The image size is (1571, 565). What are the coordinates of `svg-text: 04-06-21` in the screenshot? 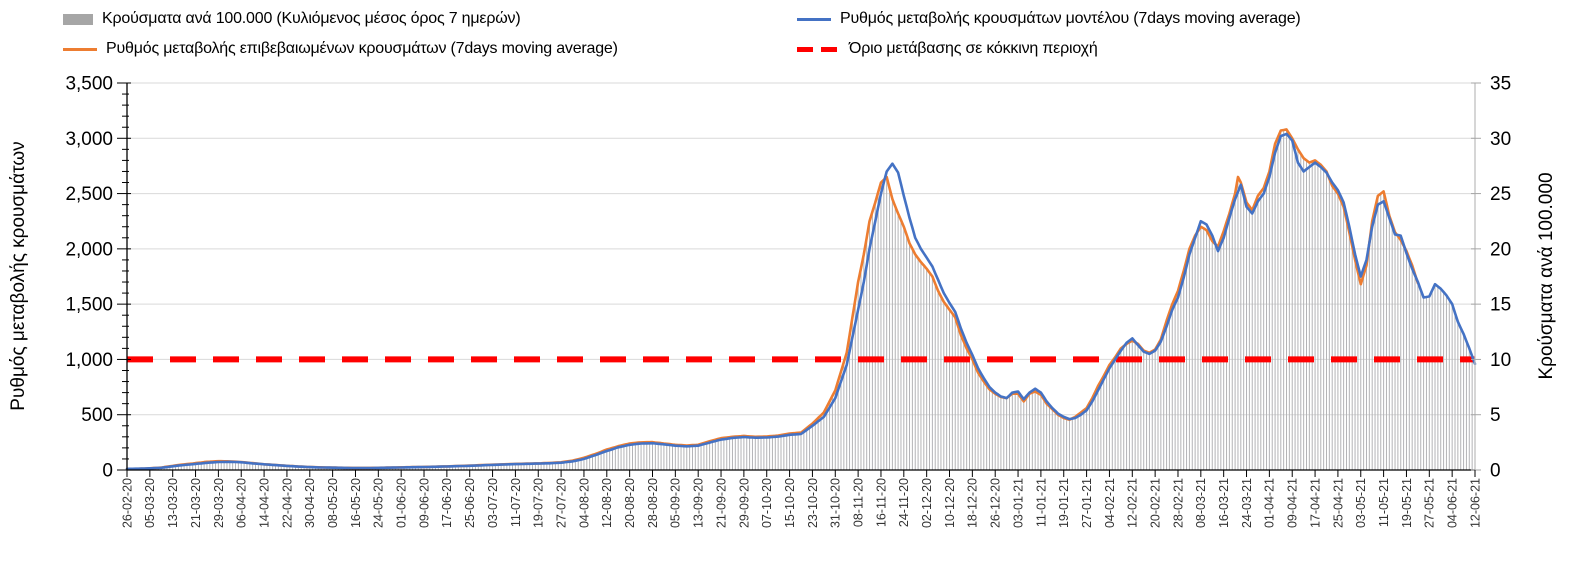 It's located at (1453, 503).